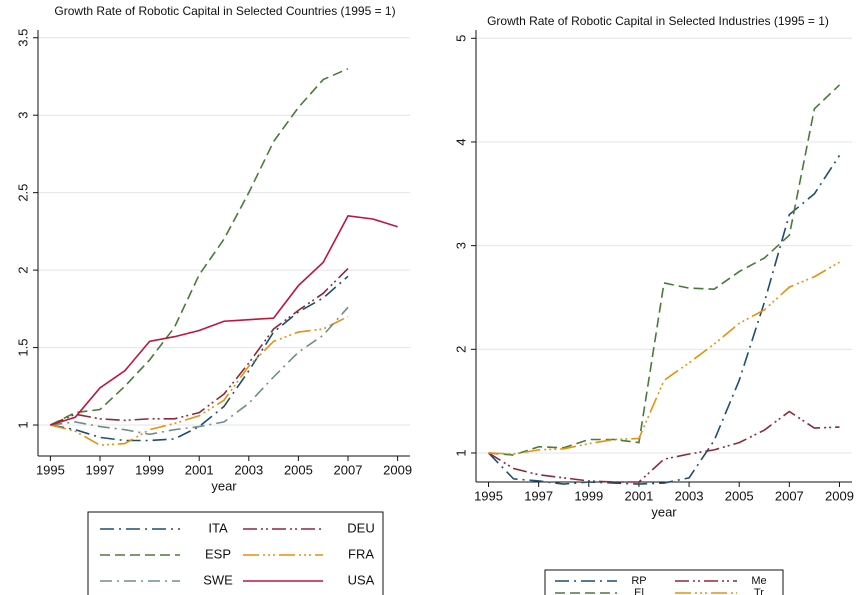  Describe the element at coordinates (22, 38) in the screenshot. I see `y-tick-label: 3.5` at that location.